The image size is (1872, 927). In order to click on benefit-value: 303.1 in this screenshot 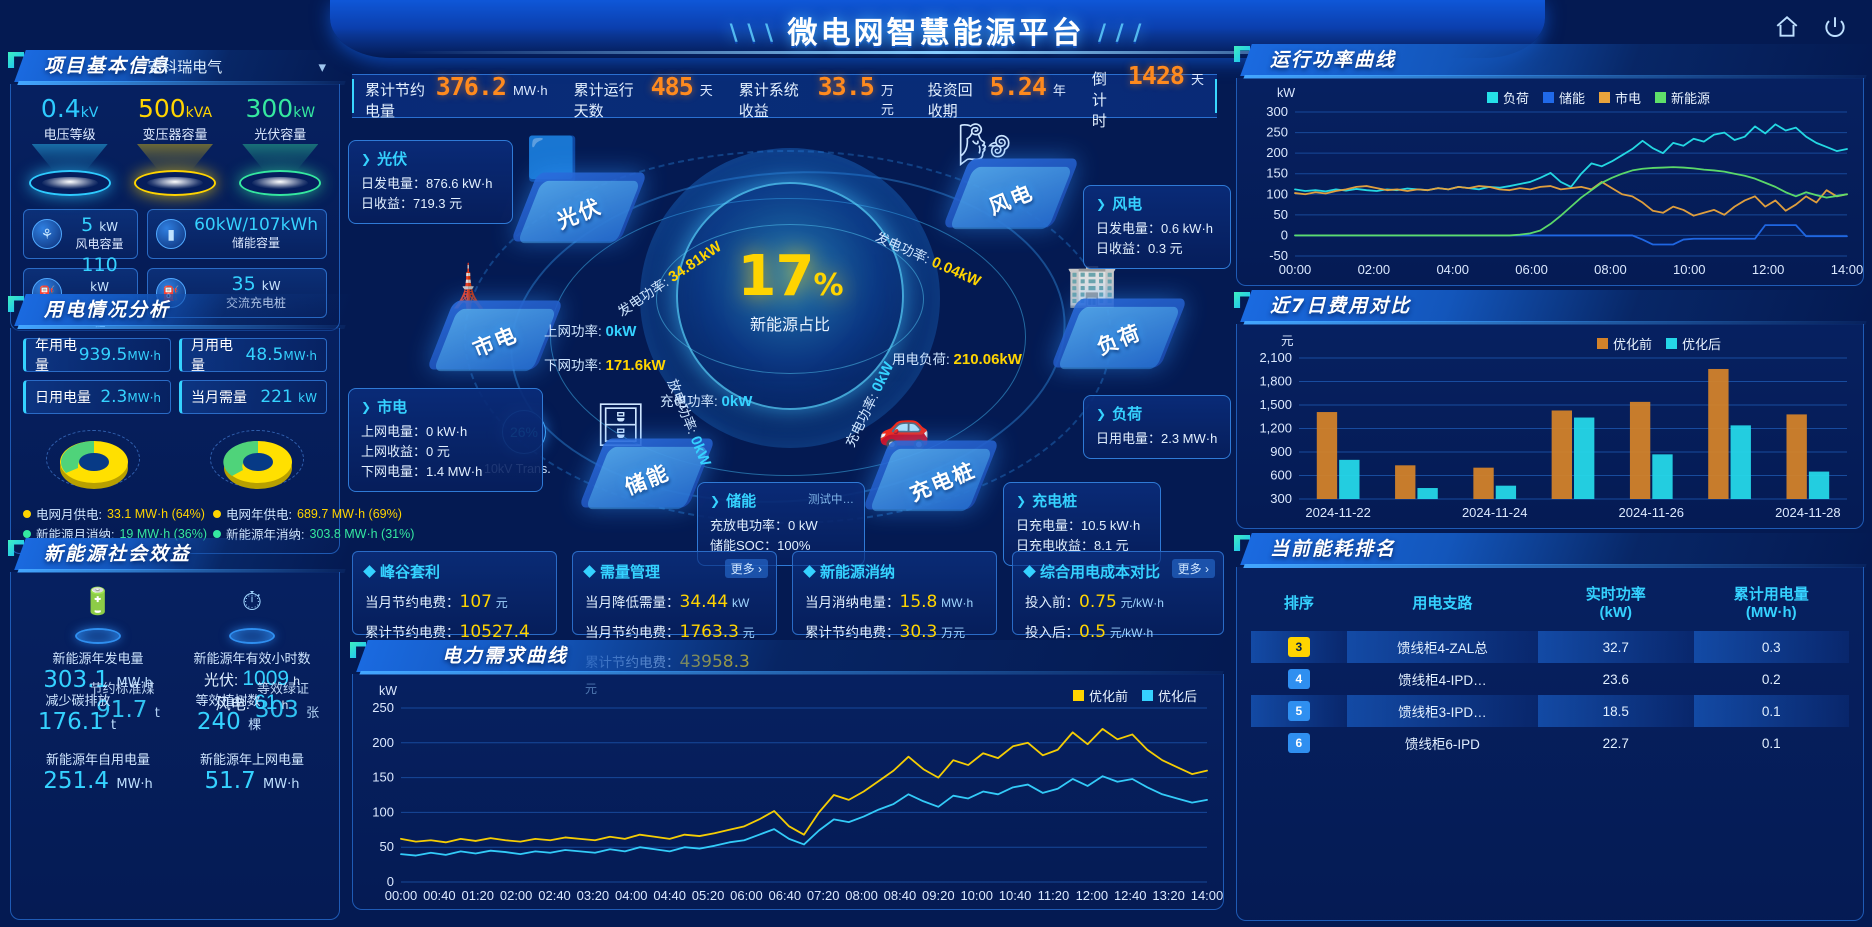, I will do `click(76, 680)`.